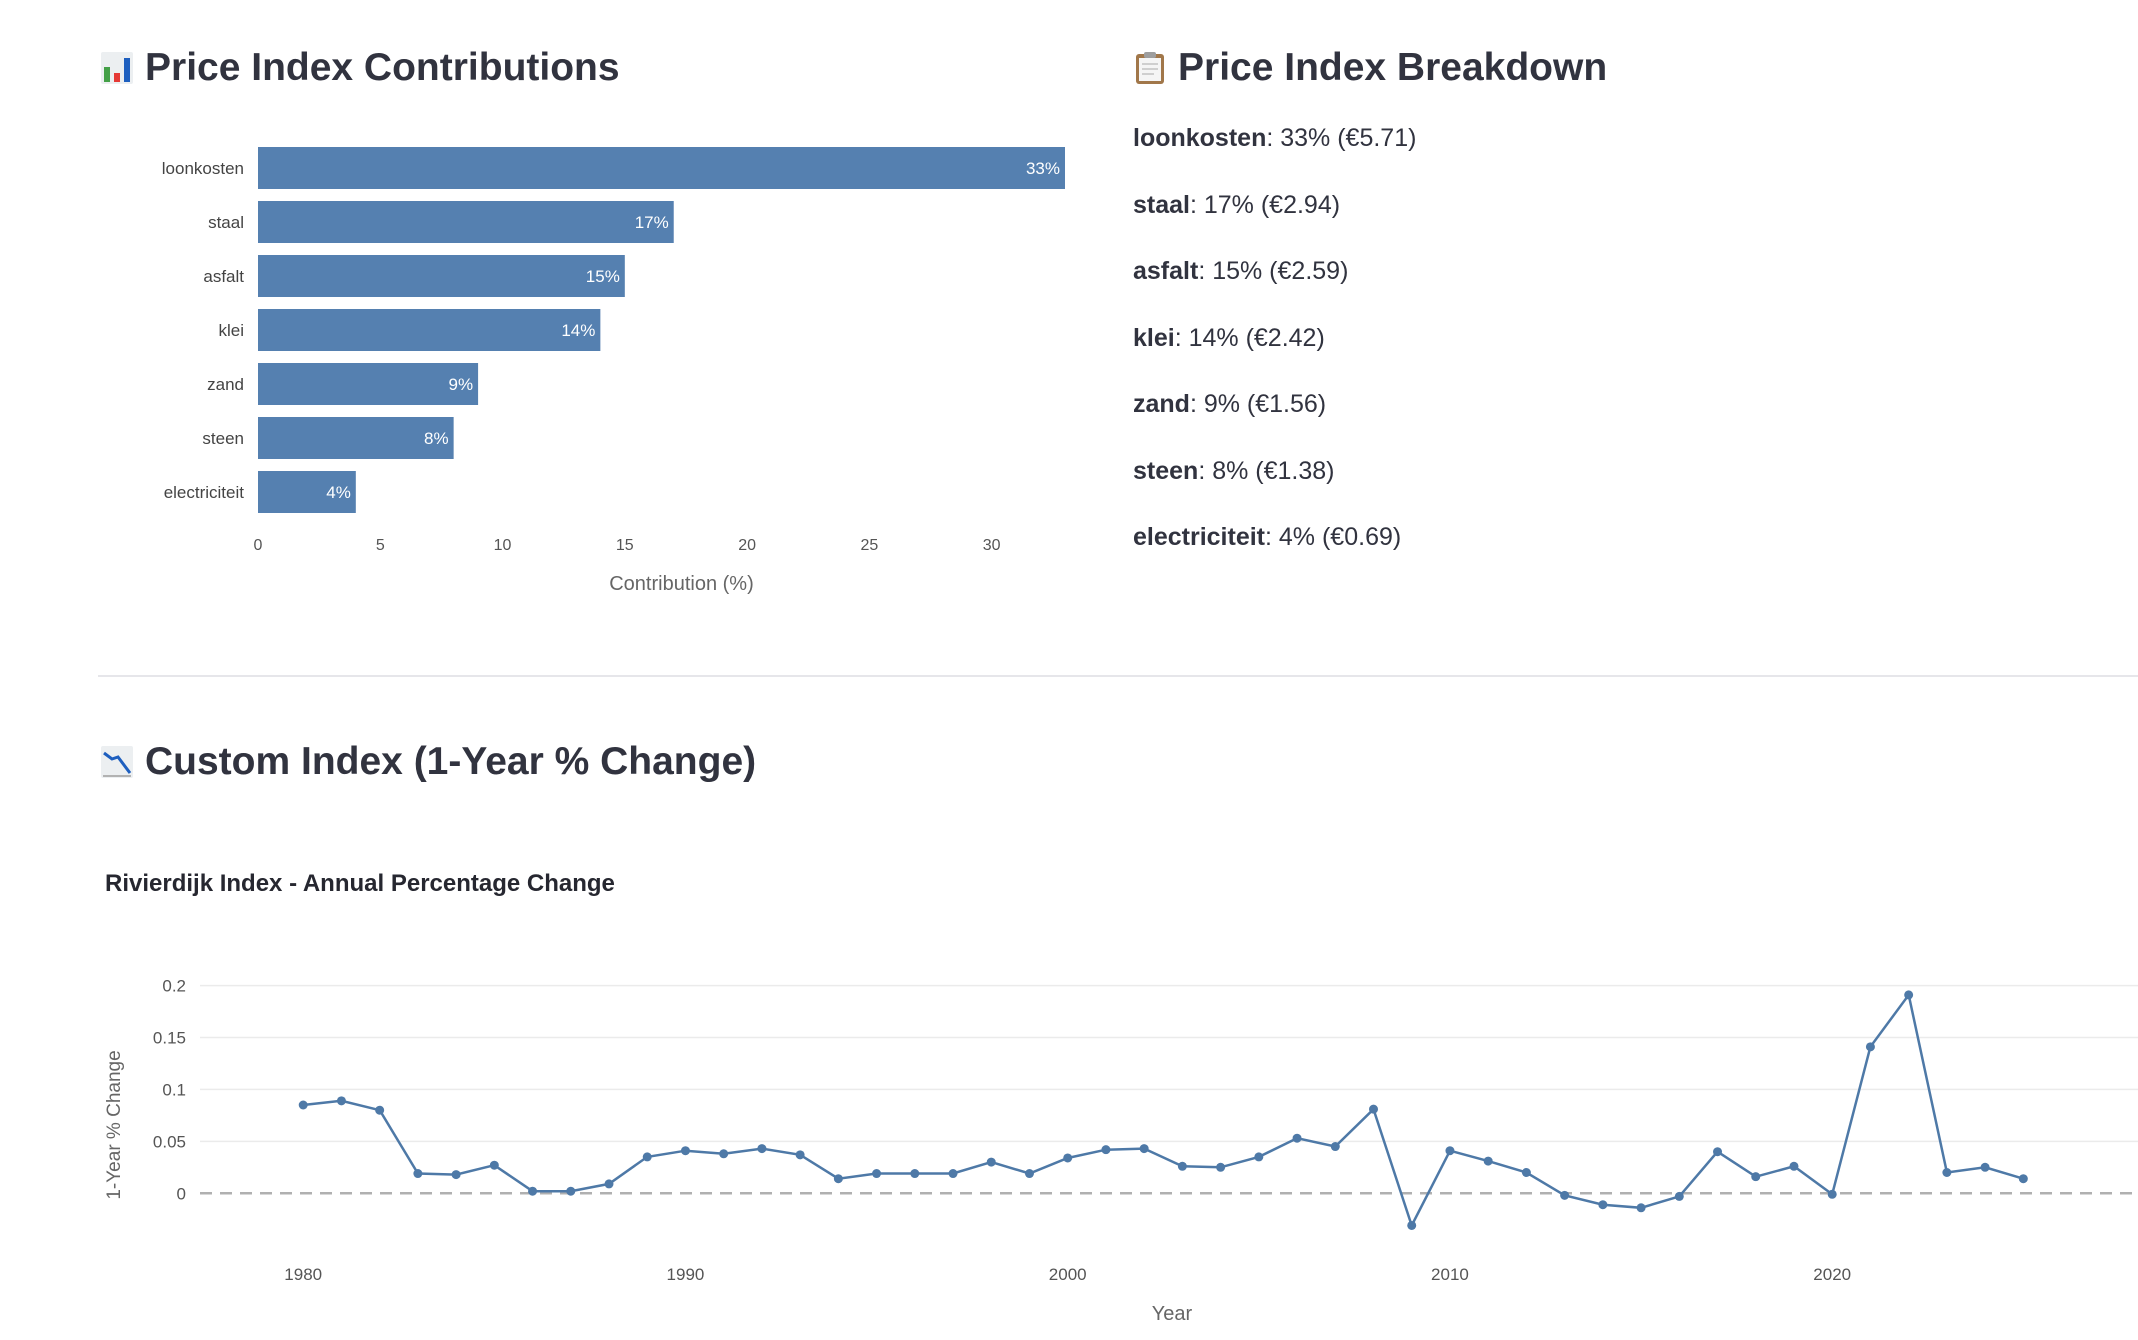  What do you see at coordinates (686, 1274) in the screenshot?
I see `x-tick-label: 1990` at bounding box center [686, 1274].